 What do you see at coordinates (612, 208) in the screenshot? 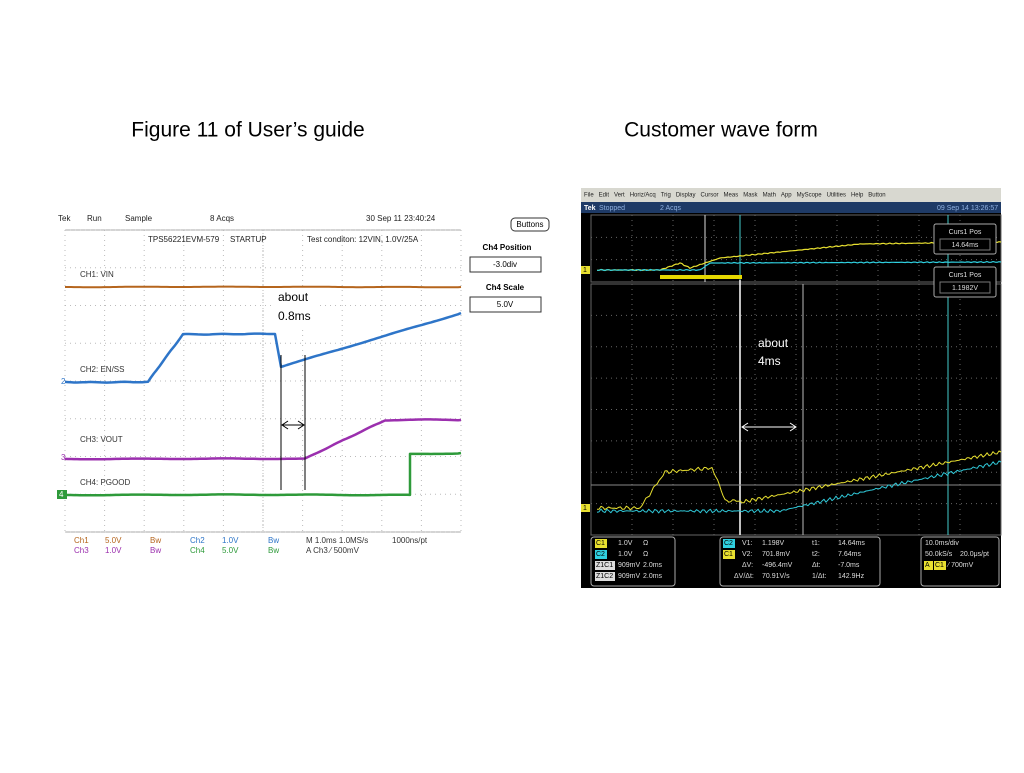
I see `status-text: Stopped` at bounding box center [612, 208].